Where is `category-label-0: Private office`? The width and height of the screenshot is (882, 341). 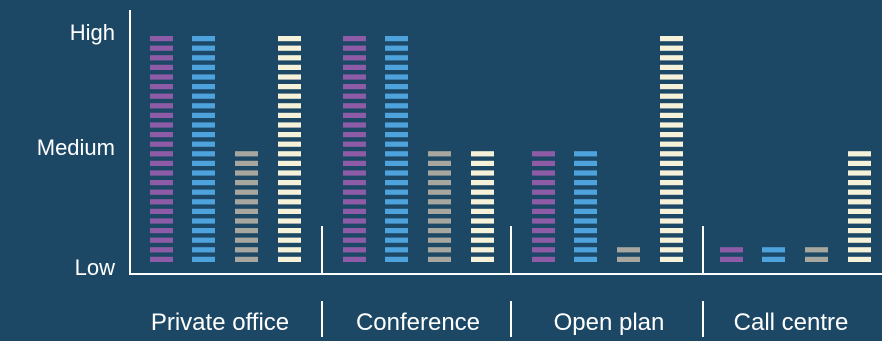 category-label-0: Private office is located at coordinates (220, 322).